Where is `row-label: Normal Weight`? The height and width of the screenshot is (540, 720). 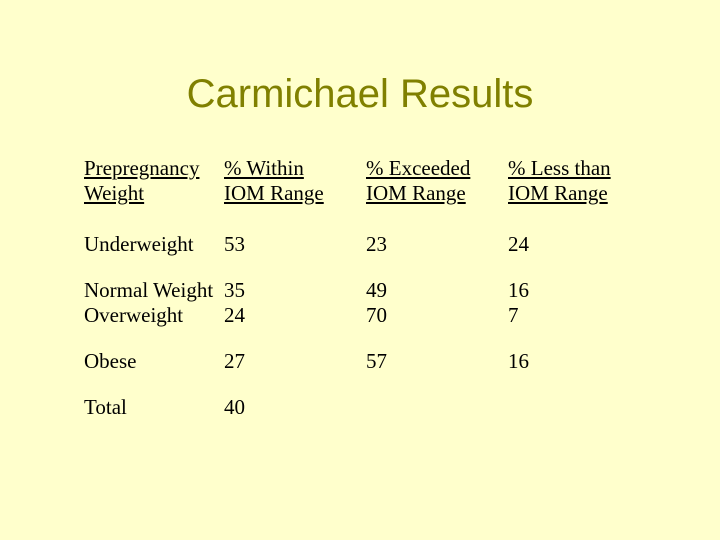
row-label: Normal Weight is located at coordinates (149, 290).